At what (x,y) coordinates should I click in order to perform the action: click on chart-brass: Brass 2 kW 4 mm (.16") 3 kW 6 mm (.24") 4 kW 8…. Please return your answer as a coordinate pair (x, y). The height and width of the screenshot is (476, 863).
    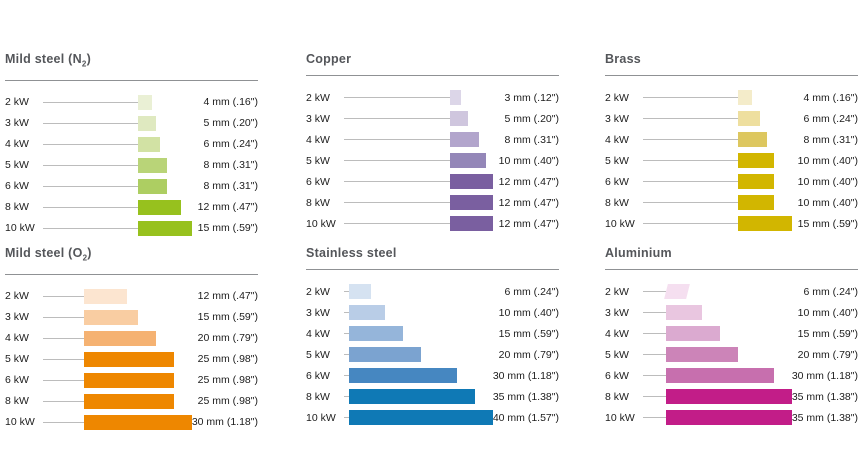
    Looking at the image, I should click on (731, 143).